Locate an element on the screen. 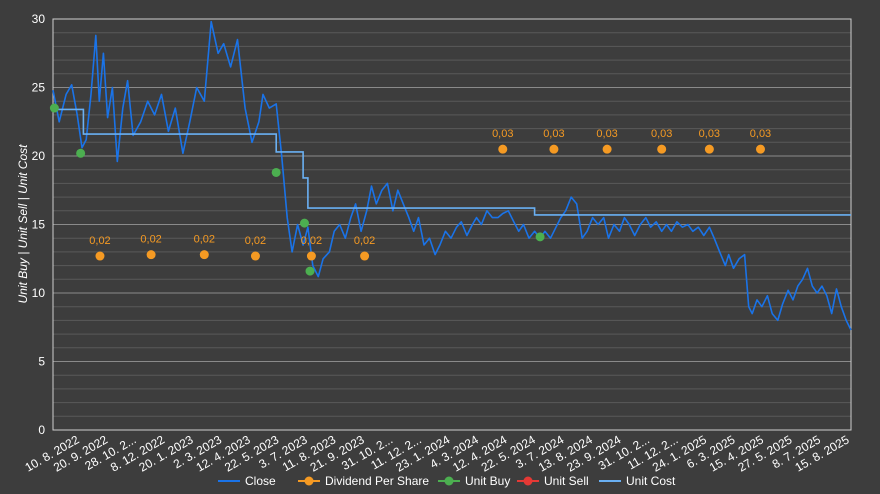 The width and height of the screenshot is (880, 494). y-axis: 0 5 10 15 20 25 30 is located at coordinates (39, 224).